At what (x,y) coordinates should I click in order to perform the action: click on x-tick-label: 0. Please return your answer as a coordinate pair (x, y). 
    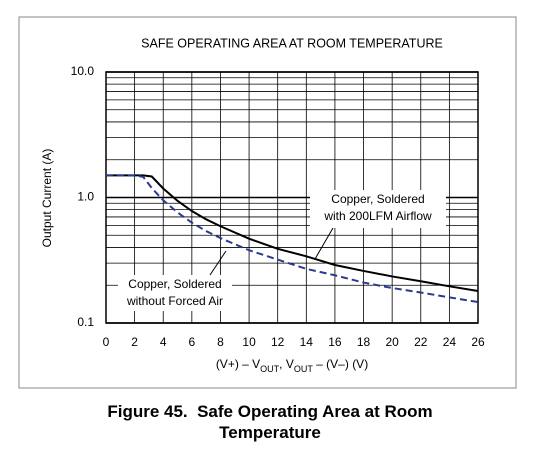
    Looking at the image, I should click on (106, 342).